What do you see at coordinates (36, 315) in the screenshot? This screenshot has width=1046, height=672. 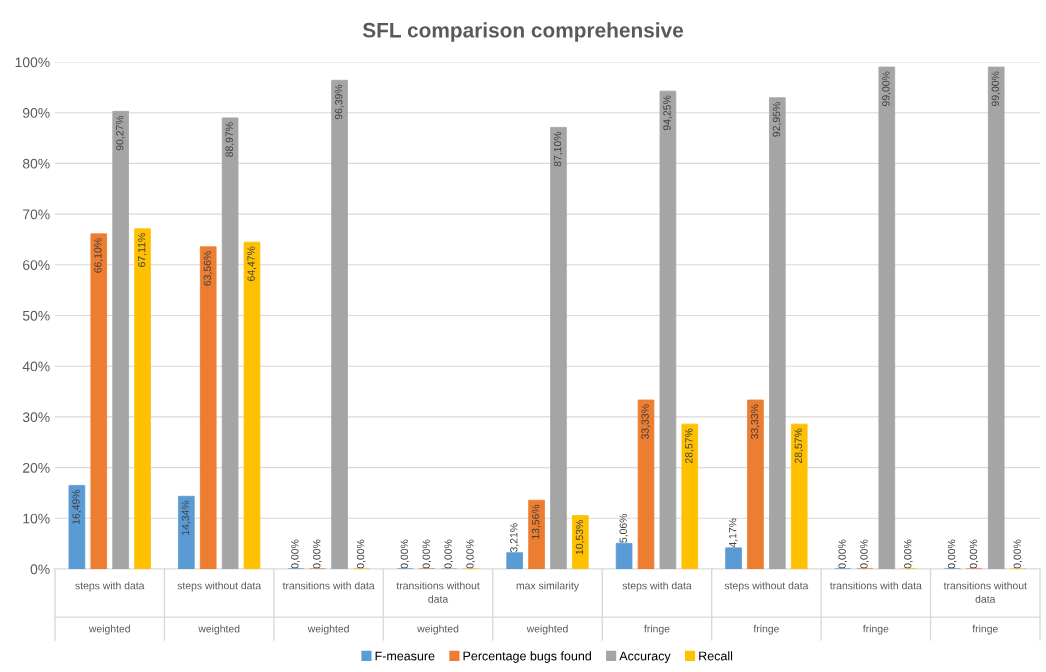 I see `y-tick-label: 50%` at bounding box center [36, 315].